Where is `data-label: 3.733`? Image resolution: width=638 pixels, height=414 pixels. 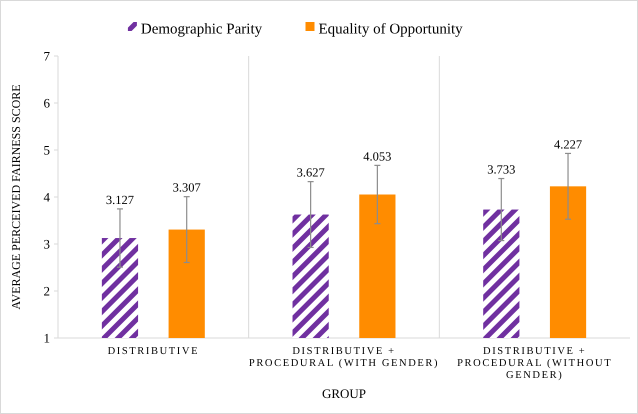 data-label: 3.733 is located at coordinates (501, 169).